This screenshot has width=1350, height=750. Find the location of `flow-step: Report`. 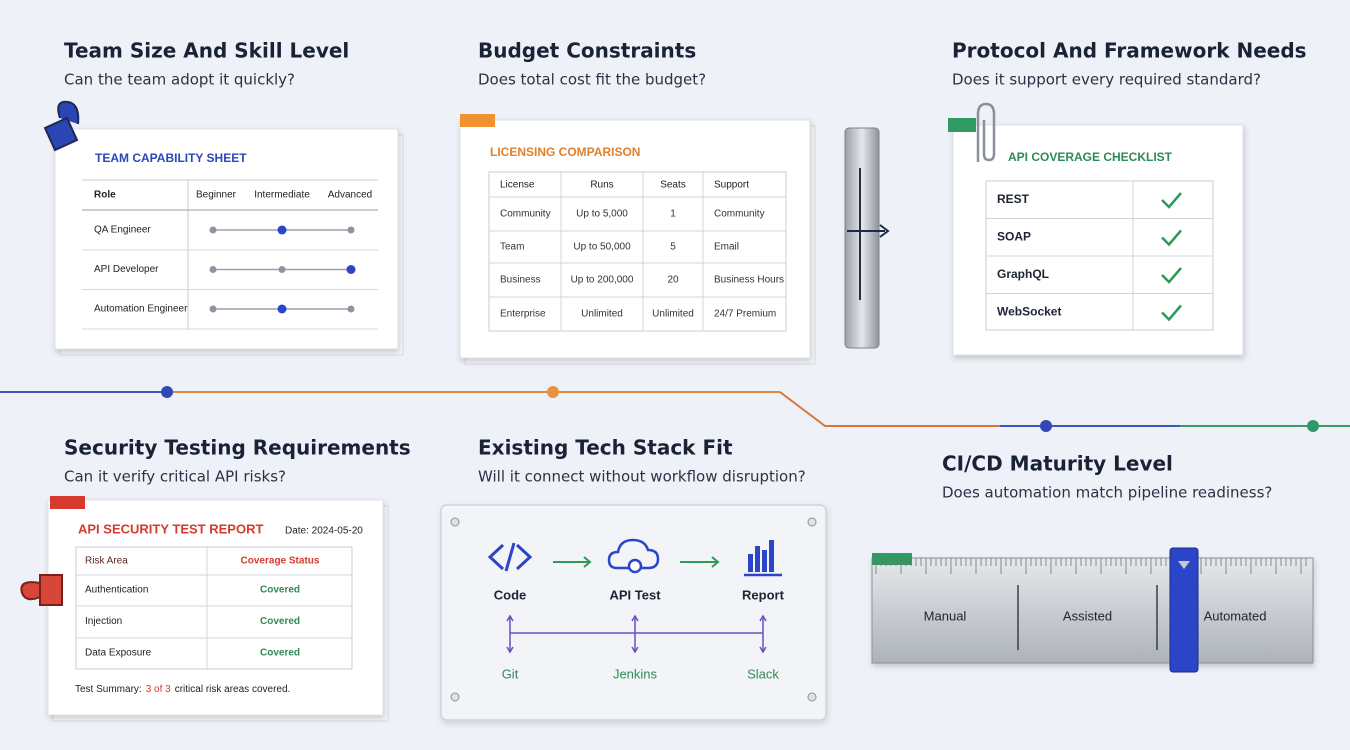

flow-step: Report is located at coordinates (763, 594).